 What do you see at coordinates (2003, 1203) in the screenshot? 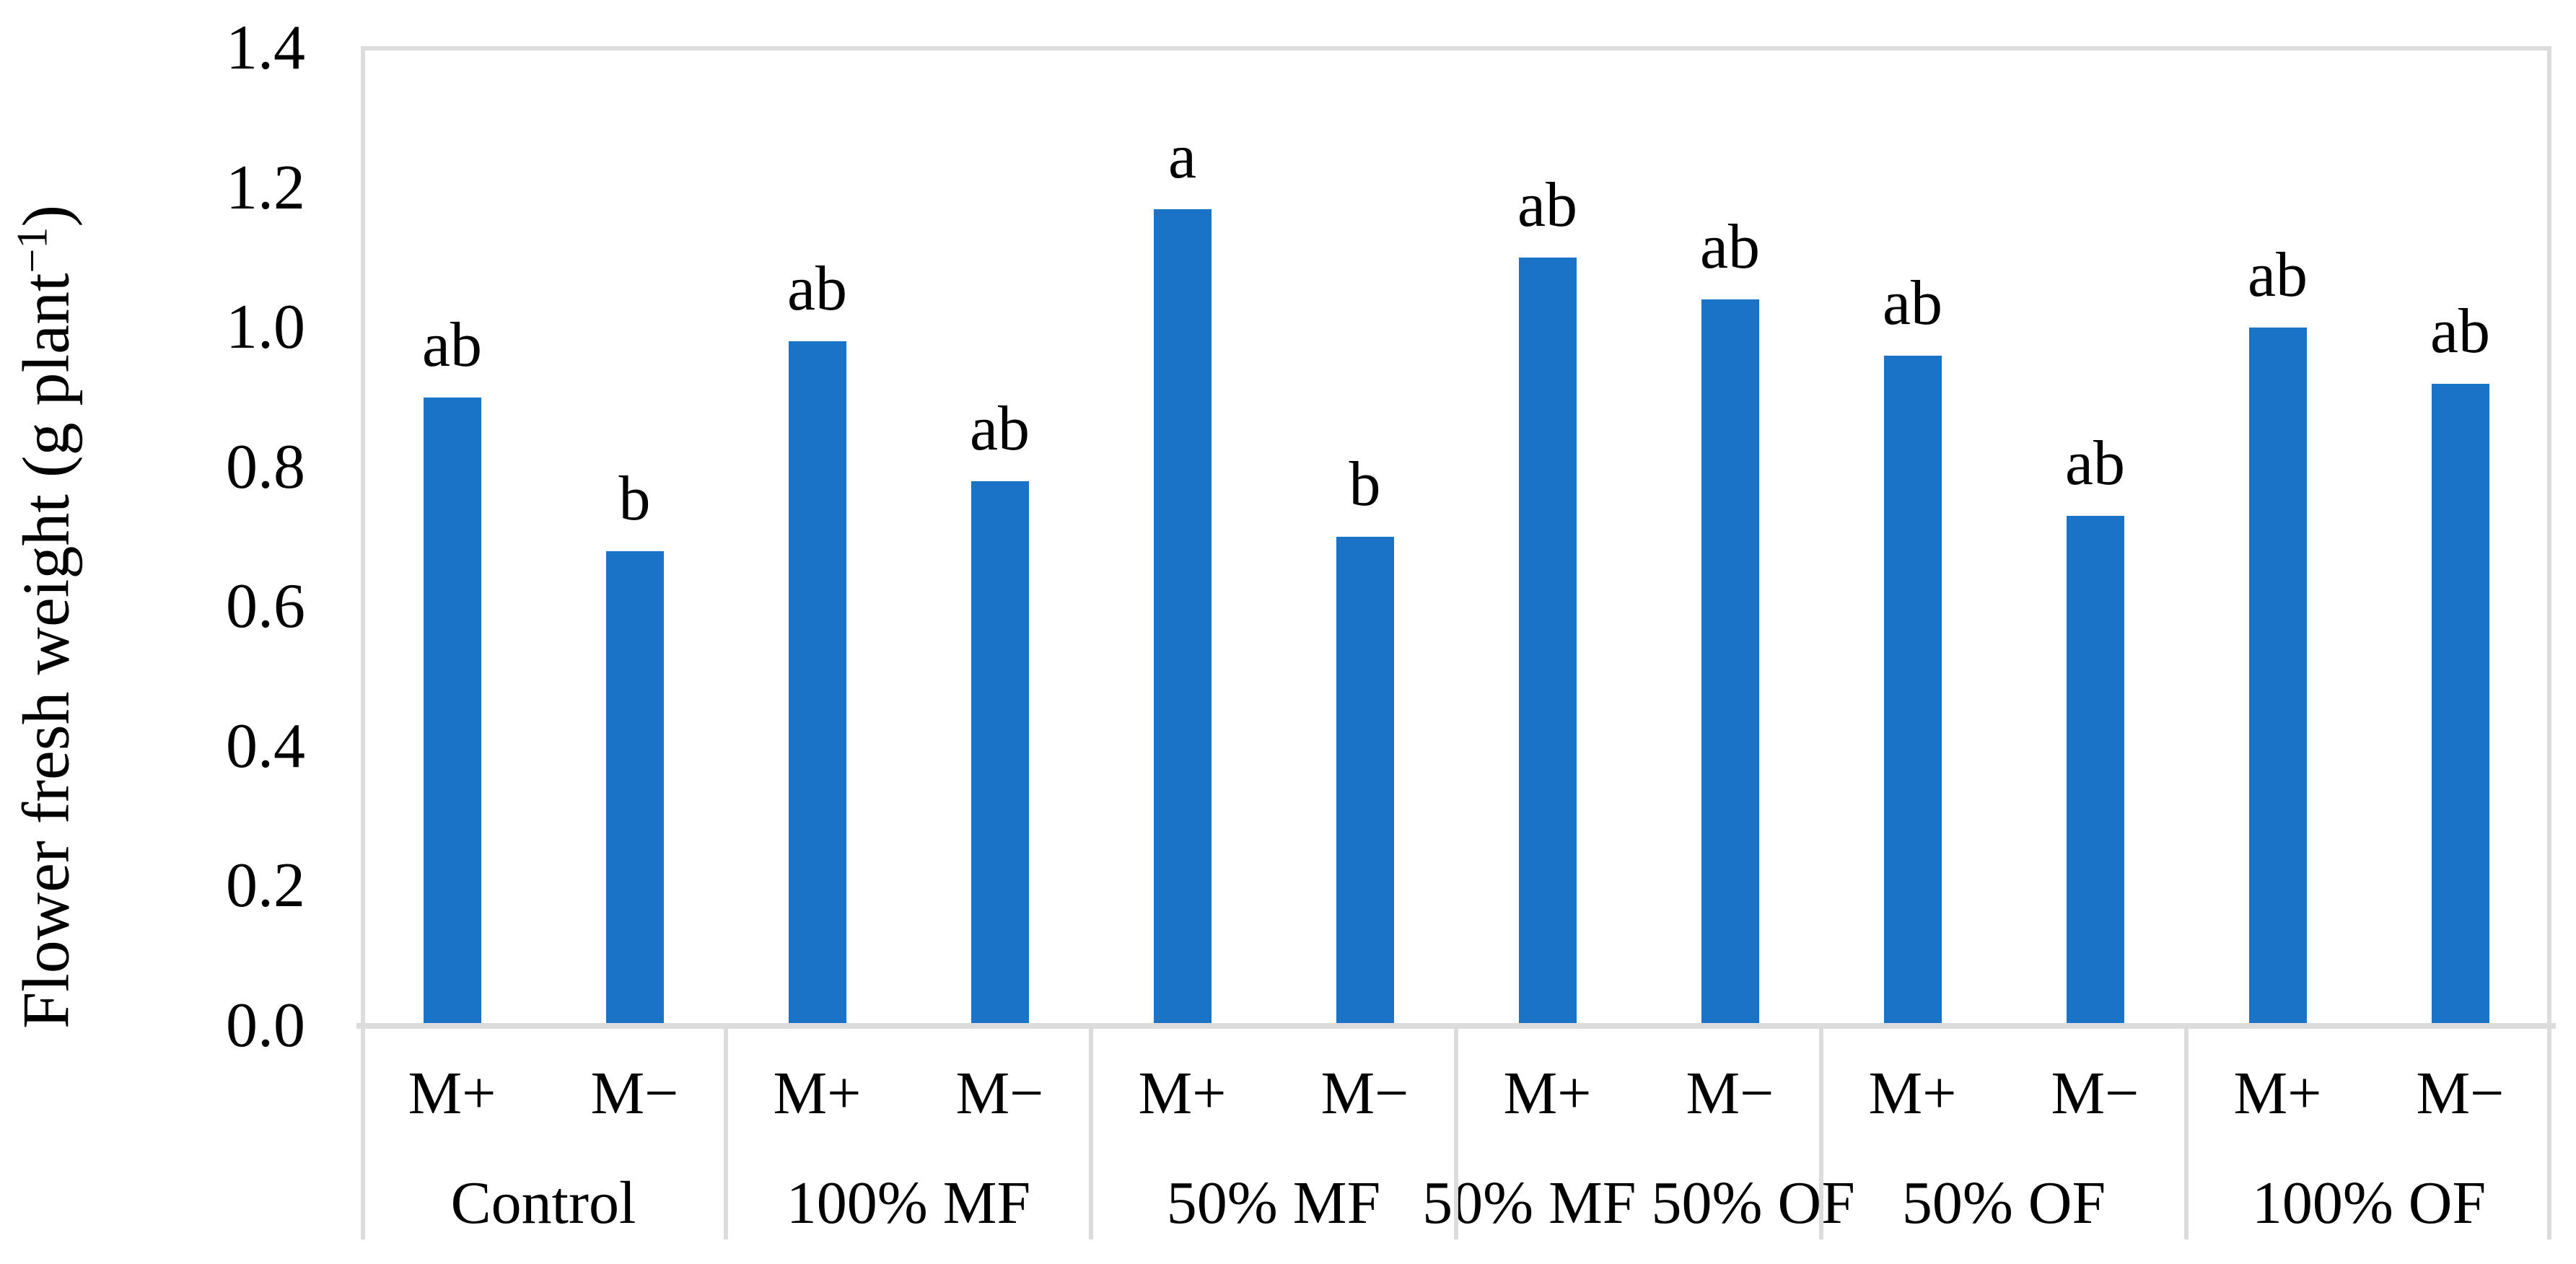
I see `group-label: 50% OF` at bounding box center [2003, 1203].